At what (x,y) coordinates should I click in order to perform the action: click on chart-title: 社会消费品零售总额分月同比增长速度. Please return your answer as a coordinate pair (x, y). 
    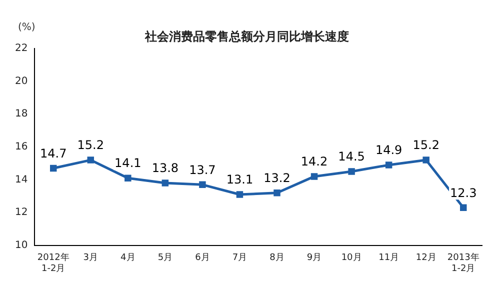
    Looking at the image, I should click on (246, 36).